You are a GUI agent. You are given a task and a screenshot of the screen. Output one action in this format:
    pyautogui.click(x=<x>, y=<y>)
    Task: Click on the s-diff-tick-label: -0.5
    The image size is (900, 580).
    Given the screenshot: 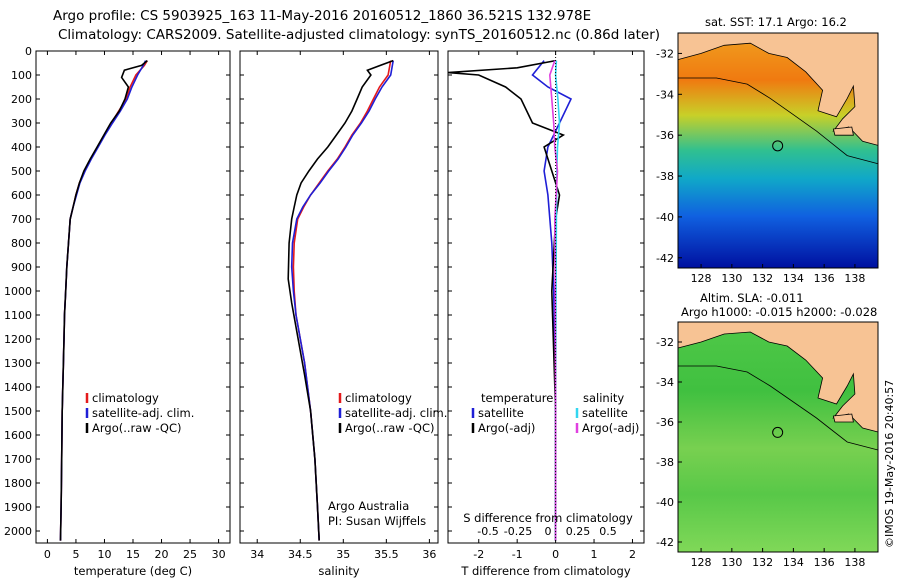 What is the action you would take?
    pyautogui.click(x=487, y=531)
    